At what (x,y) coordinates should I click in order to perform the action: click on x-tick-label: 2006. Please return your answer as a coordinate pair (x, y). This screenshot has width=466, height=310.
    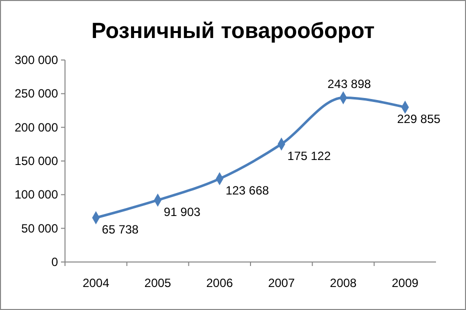
    Looking at the image, I should click on (220, 283).